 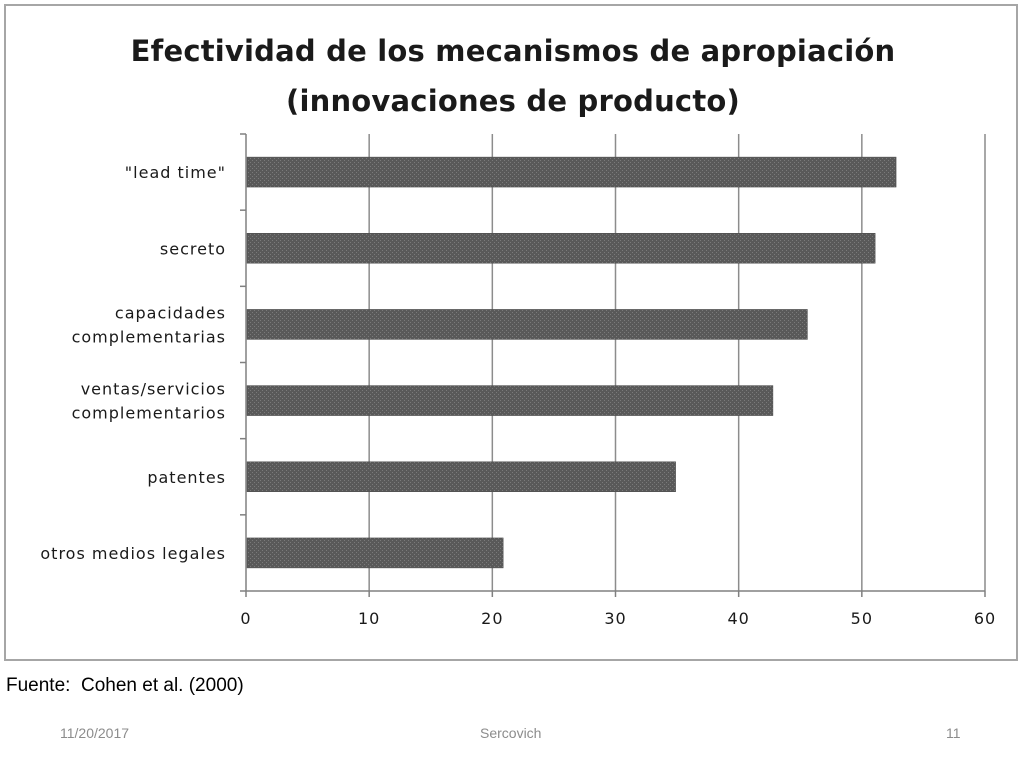 What do you see at coordinates (133, 553) in the screenshot?
I see `category-label: otros medios legales` at bounding box center [133, 553].